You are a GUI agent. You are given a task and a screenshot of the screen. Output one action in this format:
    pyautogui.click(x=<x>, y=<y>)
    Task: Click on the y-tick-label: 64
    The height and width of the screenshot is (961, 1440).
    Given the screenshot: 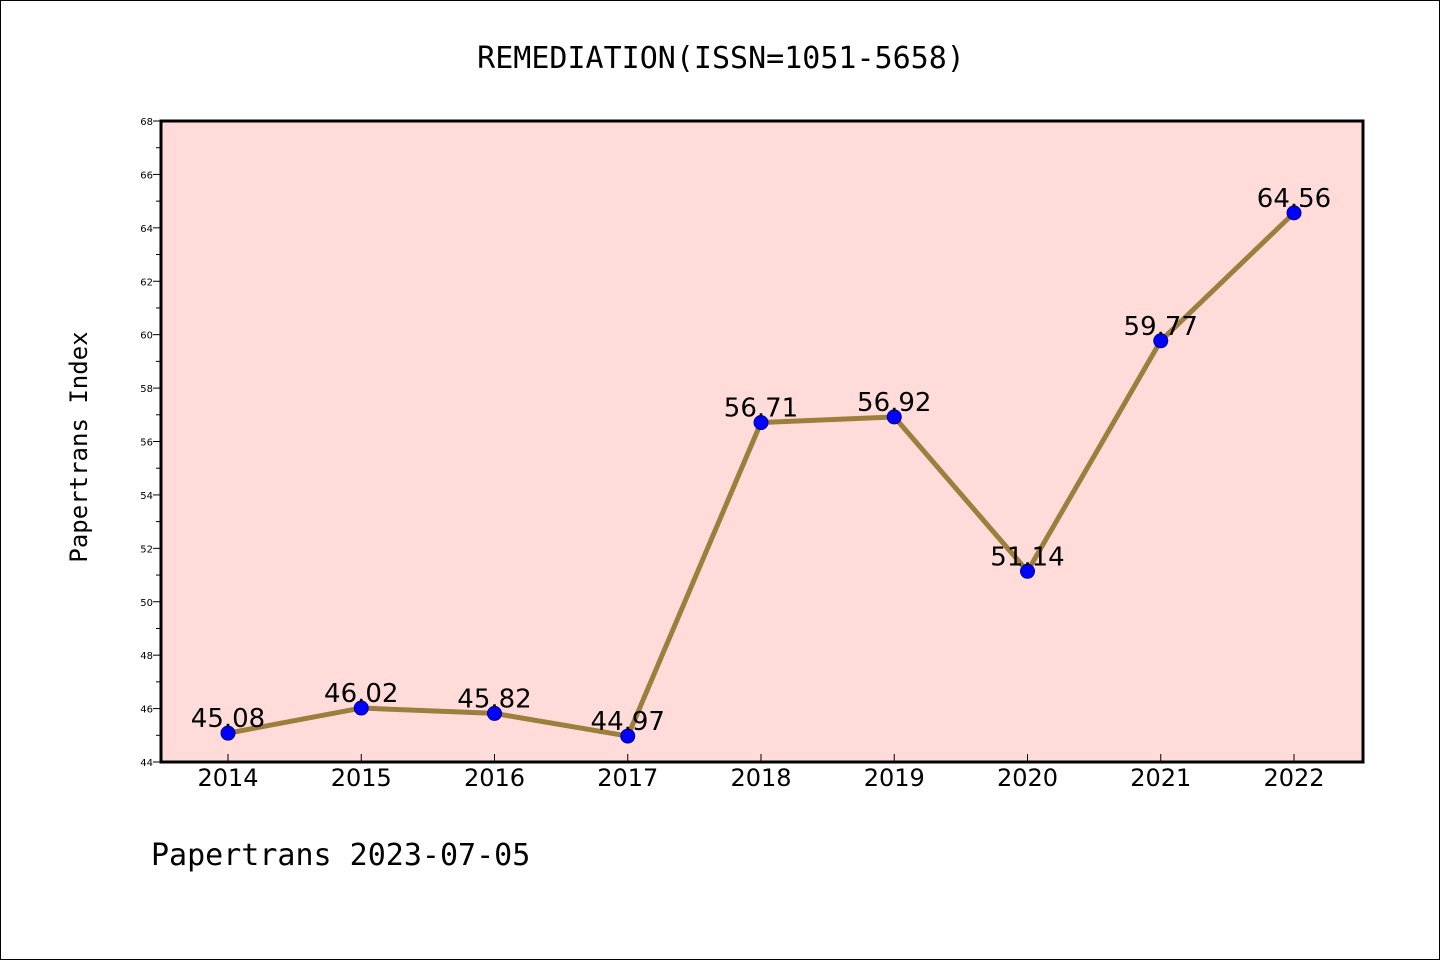 What is the action you would take?
    pyautogui.click(x=146, y=229)
    